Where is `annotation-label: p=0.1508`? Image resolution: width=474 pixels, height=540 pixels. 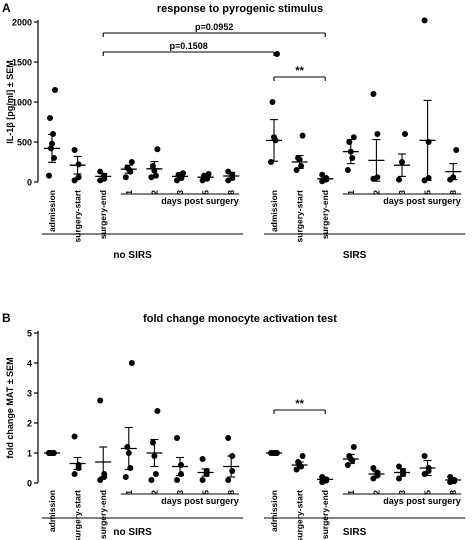 annotation-label: p=0.1508 is located at coordinates (188, 46).